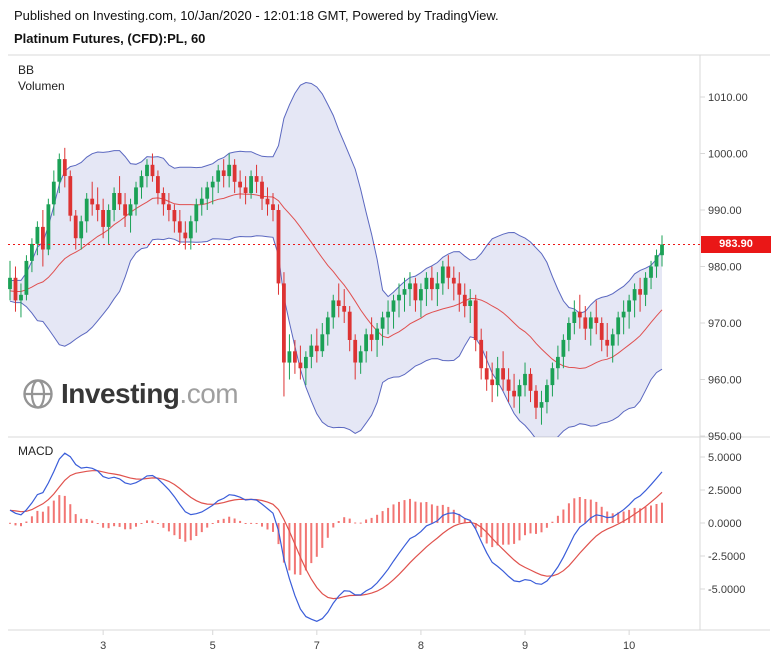 Image resolution: width=777 pixels, height=664 pixels. What do you see at coordinates (213, 646) in the screenshot?
I see `time-axis-label: 5` at bounding box center [213, 646].